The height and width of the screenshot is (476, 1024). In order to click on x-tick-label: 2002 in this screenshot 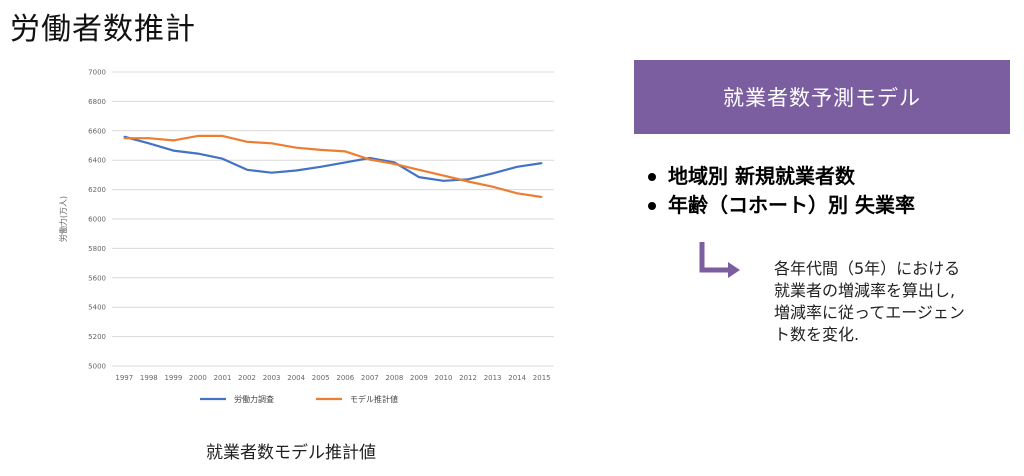, I will do `click(247, 378)`.